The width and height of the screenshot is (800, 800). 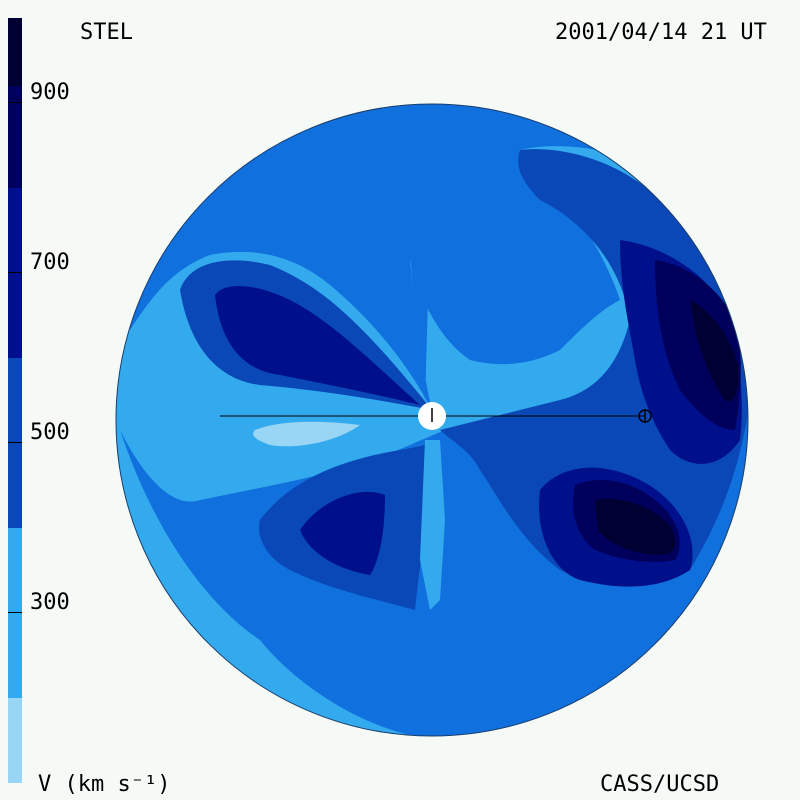 I want to click on tick-label-300: 300, so click(x=50, y=602).